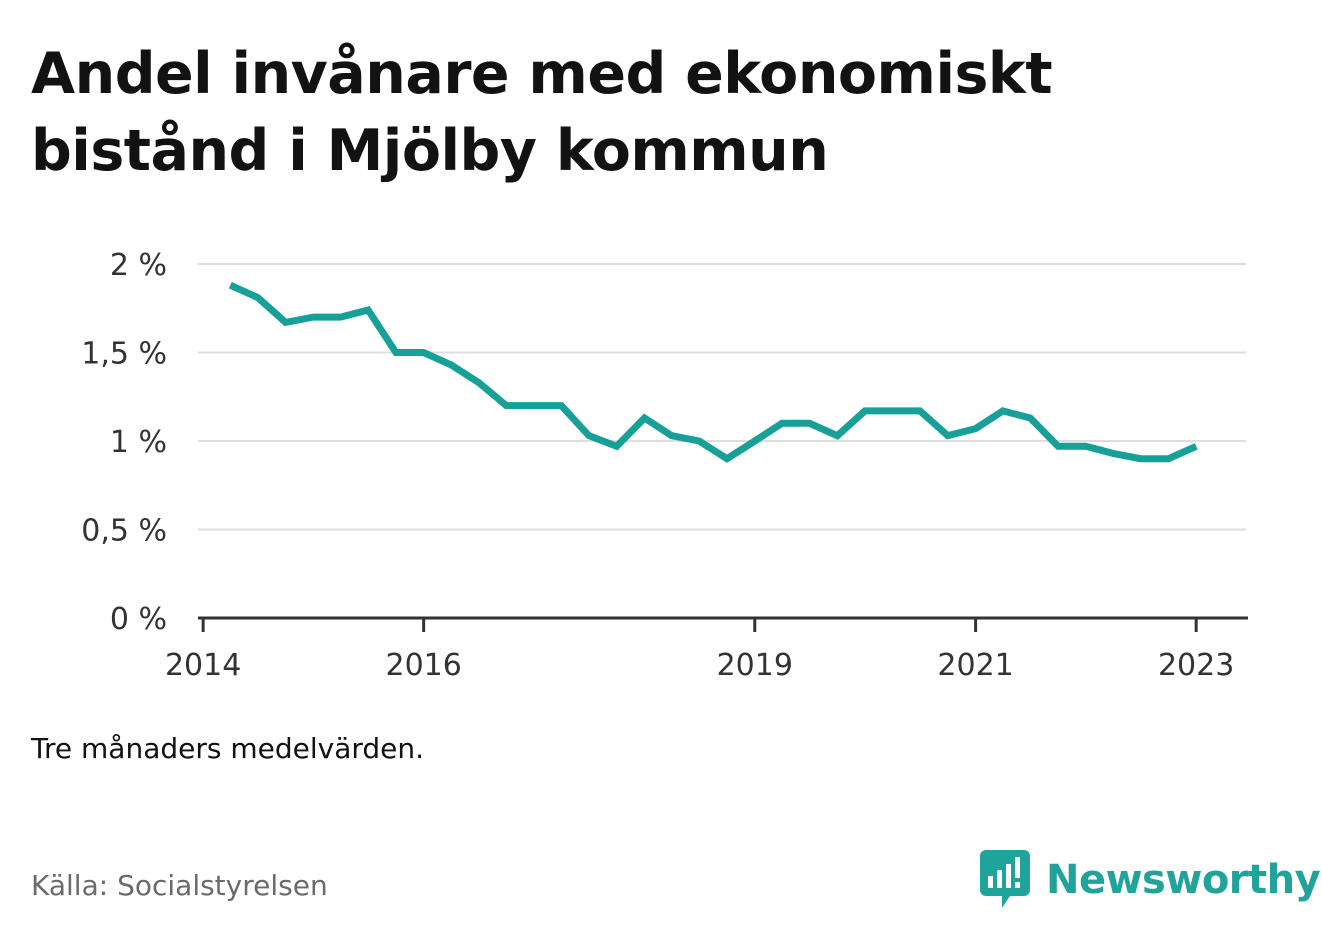 Image resolution: width=1322 pixels, height=939 pixels. I want to click on brand-logo: Newsworthy, so click(1150, 880).